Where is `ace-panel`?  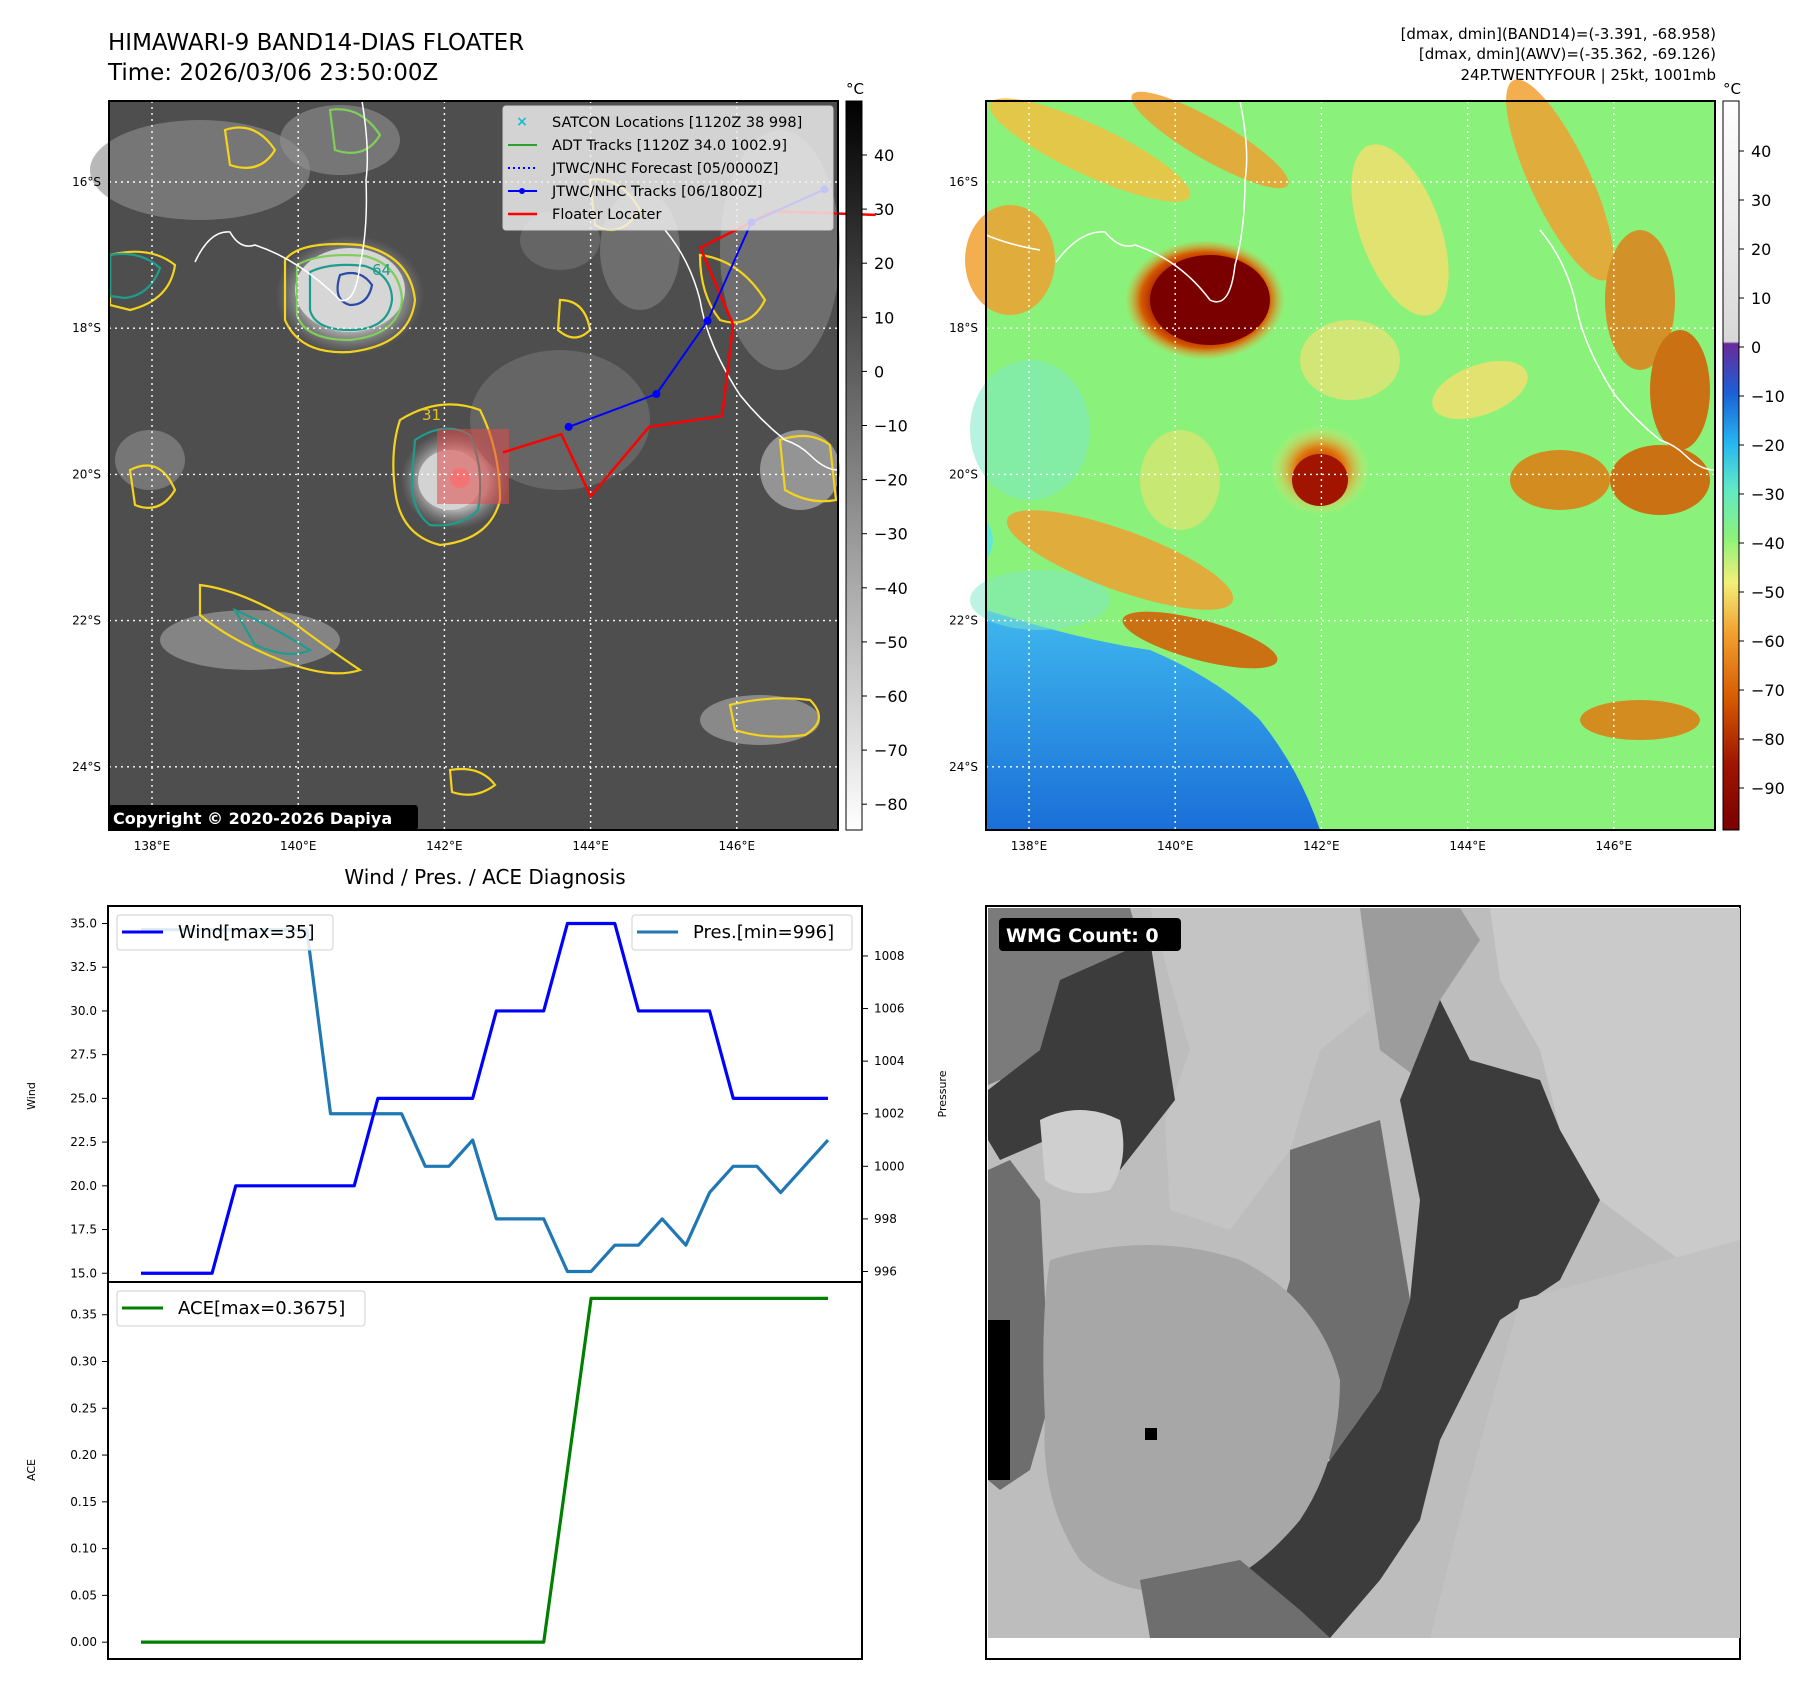
ace-panel is located at coordinates (485, 1470).